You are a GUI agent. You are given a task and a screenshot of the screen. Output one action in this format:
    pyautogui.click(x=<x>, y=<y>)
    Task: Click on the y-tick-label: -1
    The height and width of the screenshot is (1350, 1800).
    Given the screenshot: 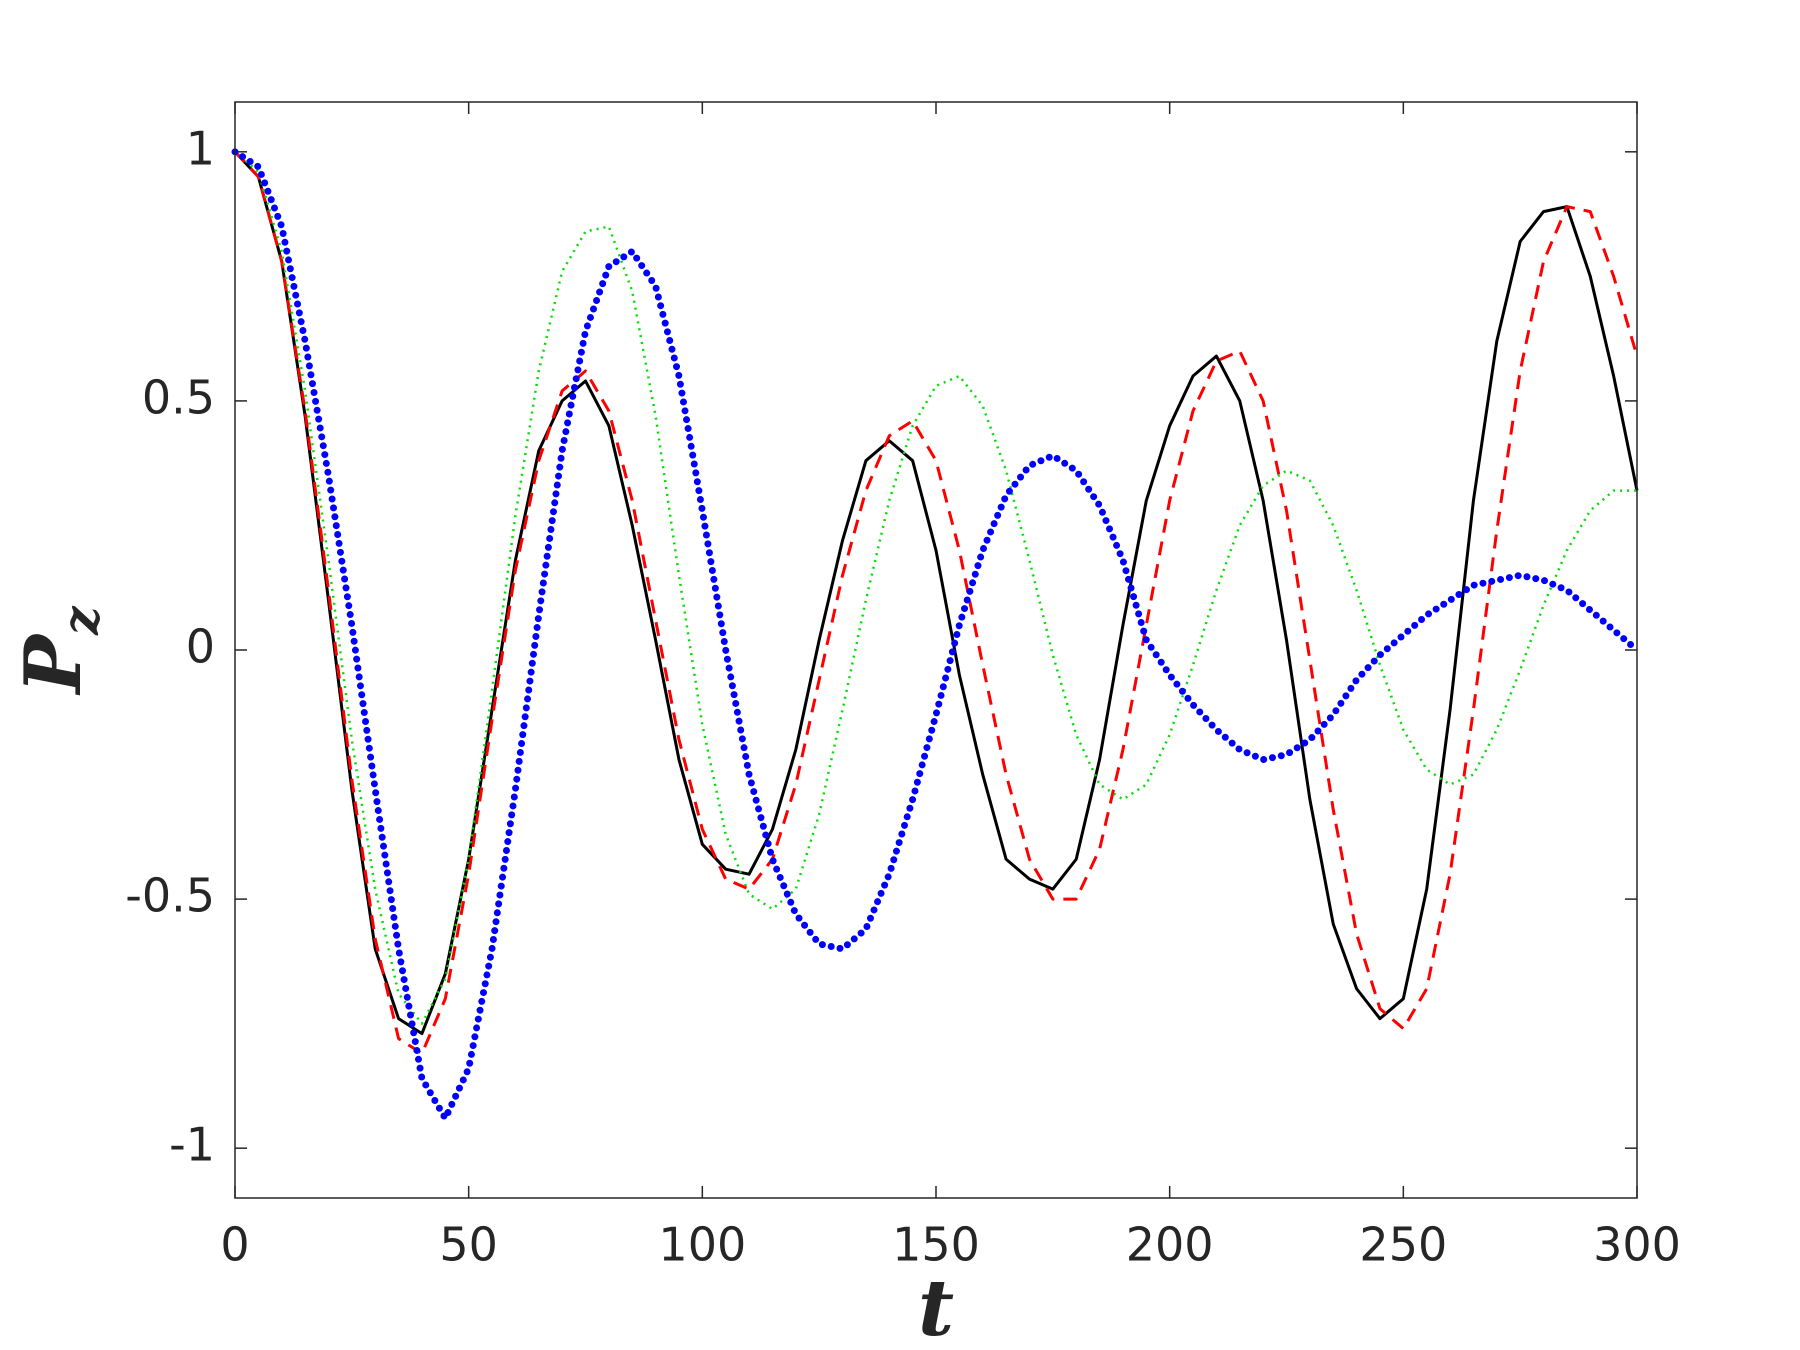 What is the action you would take?
    pyautogui.click(x=192, y=1145)
    